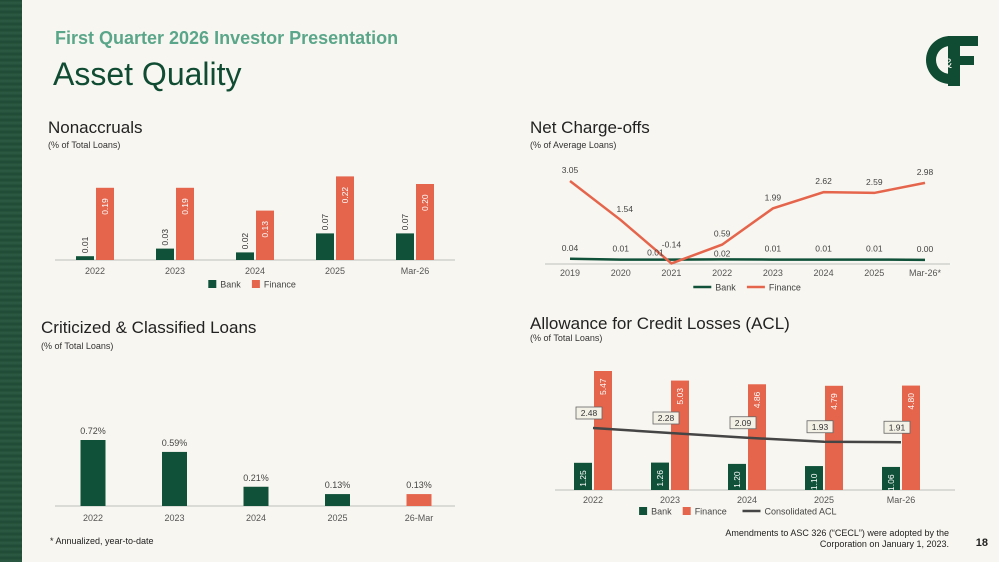 Image resolution: width=999 pixels, height=562 pixels. What do you see at coordinates (174, 478) in the screenshot?
I see `criticized-bar-2023` at bounding box center [174, 478].